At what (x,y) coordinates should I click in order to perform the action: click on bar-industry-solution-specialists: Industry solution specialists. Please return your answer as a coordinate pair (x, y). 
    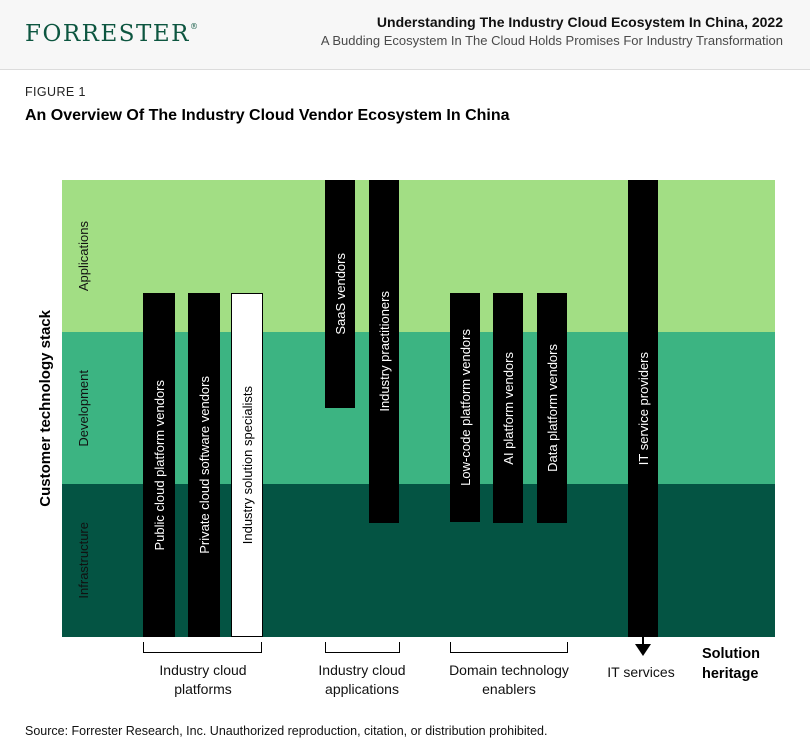
    Looking at the image, I should click on (247, 465).